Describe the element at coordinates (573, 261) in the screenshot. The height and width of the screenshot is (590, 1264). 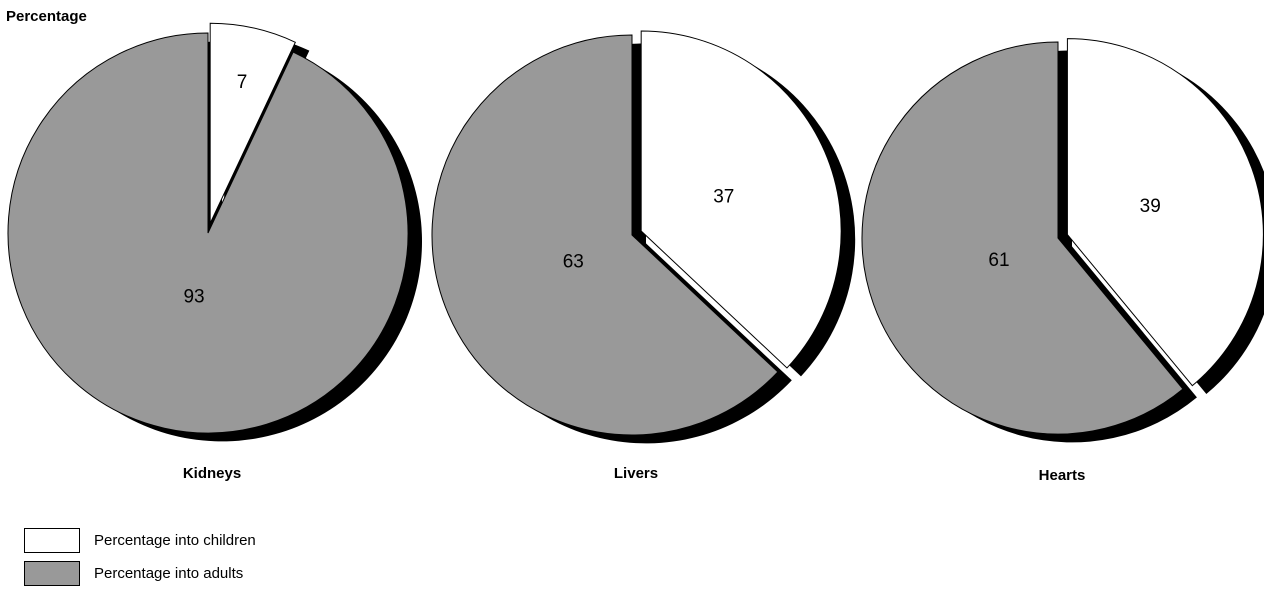
I see `data-label-adults: 63` at that location.